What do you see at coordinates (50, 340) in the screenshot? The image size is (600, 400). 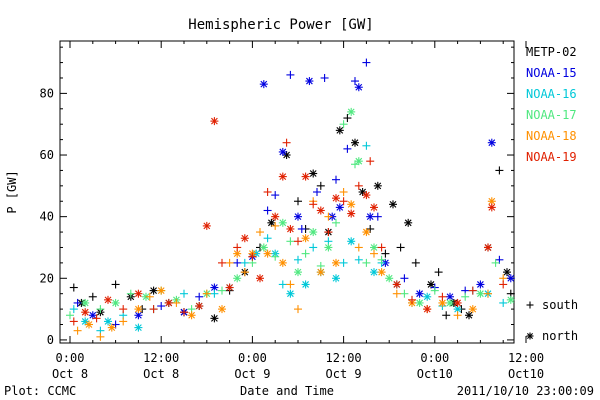 I see `y-tick-label: 0` at bounding box center [50, 340].